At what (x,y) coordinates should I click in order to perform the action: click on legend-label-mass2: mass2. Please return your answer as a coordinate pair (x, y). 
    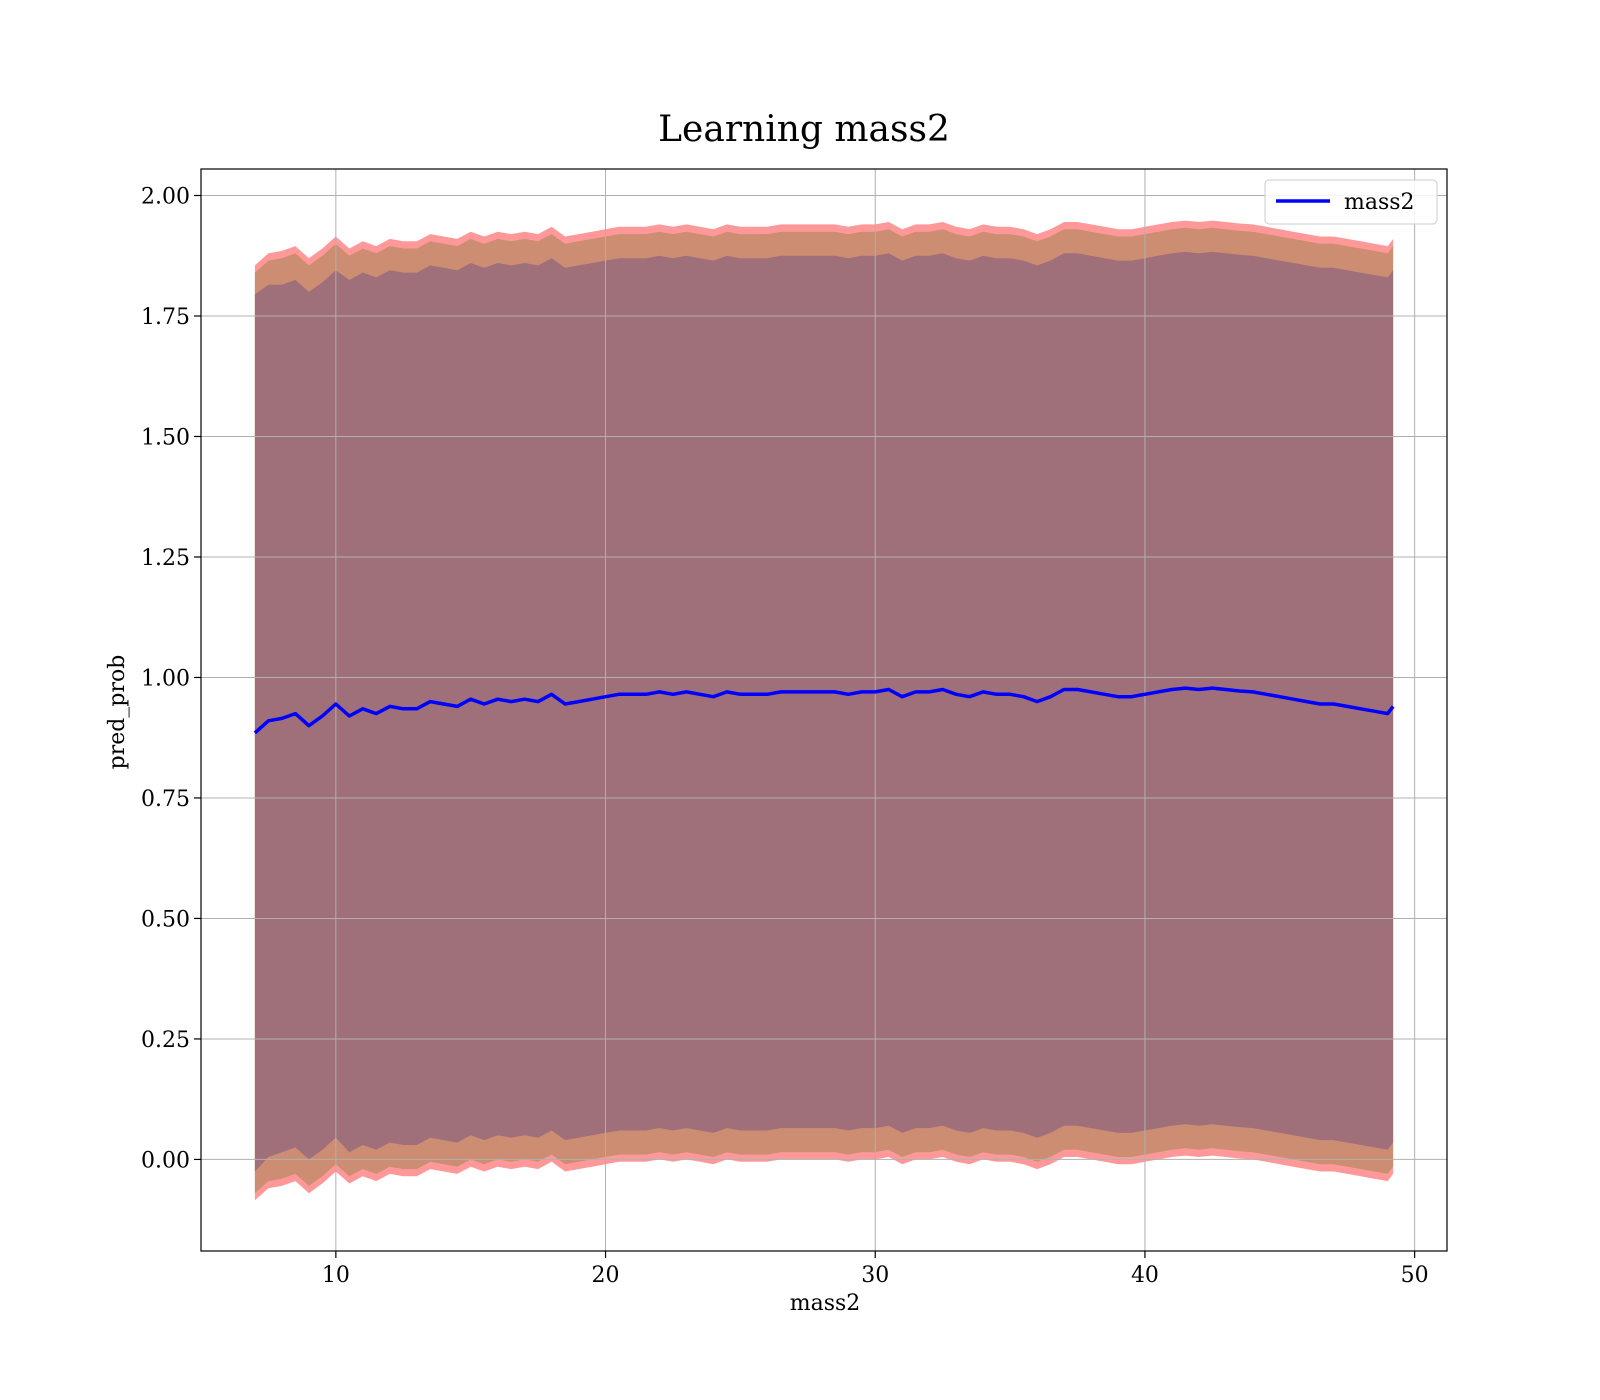
    Looking at the image, I should click on (1379, 202).